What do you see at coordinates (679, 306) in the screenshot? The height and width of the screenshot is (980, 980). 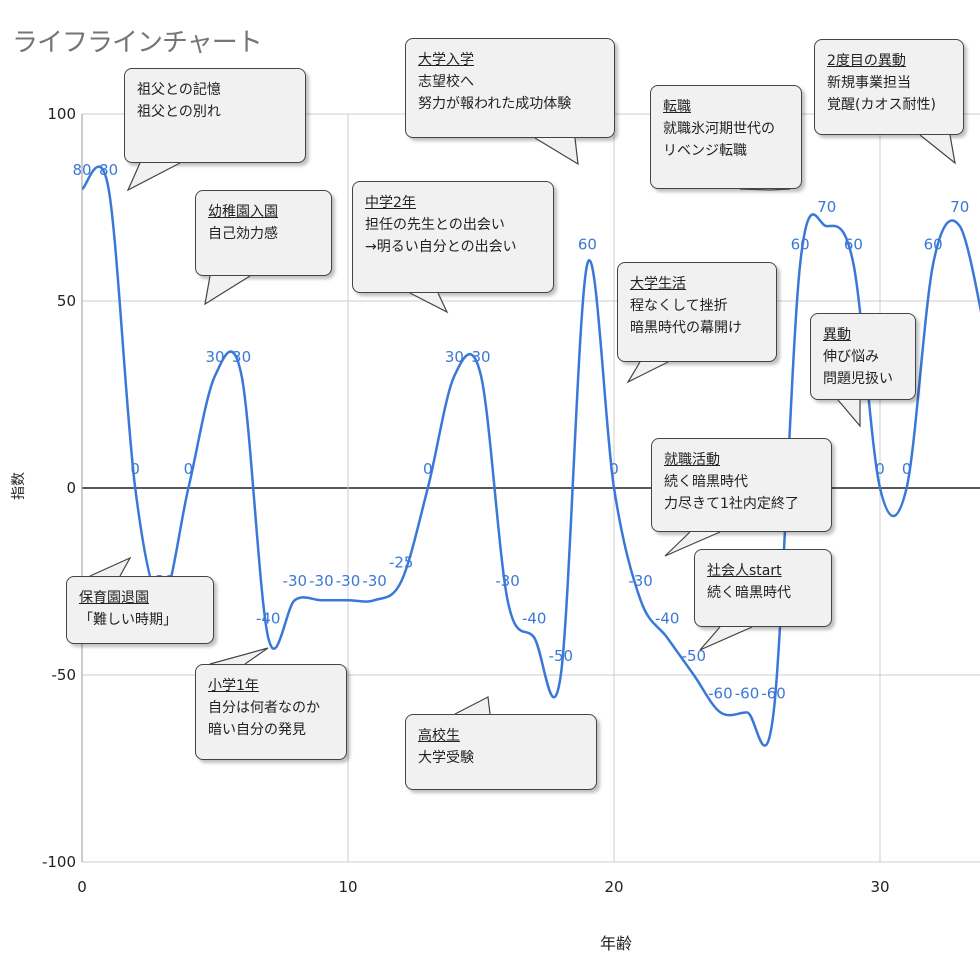 I see `annotation-line: 程なくして挫折` at bounding box center [679, 306].